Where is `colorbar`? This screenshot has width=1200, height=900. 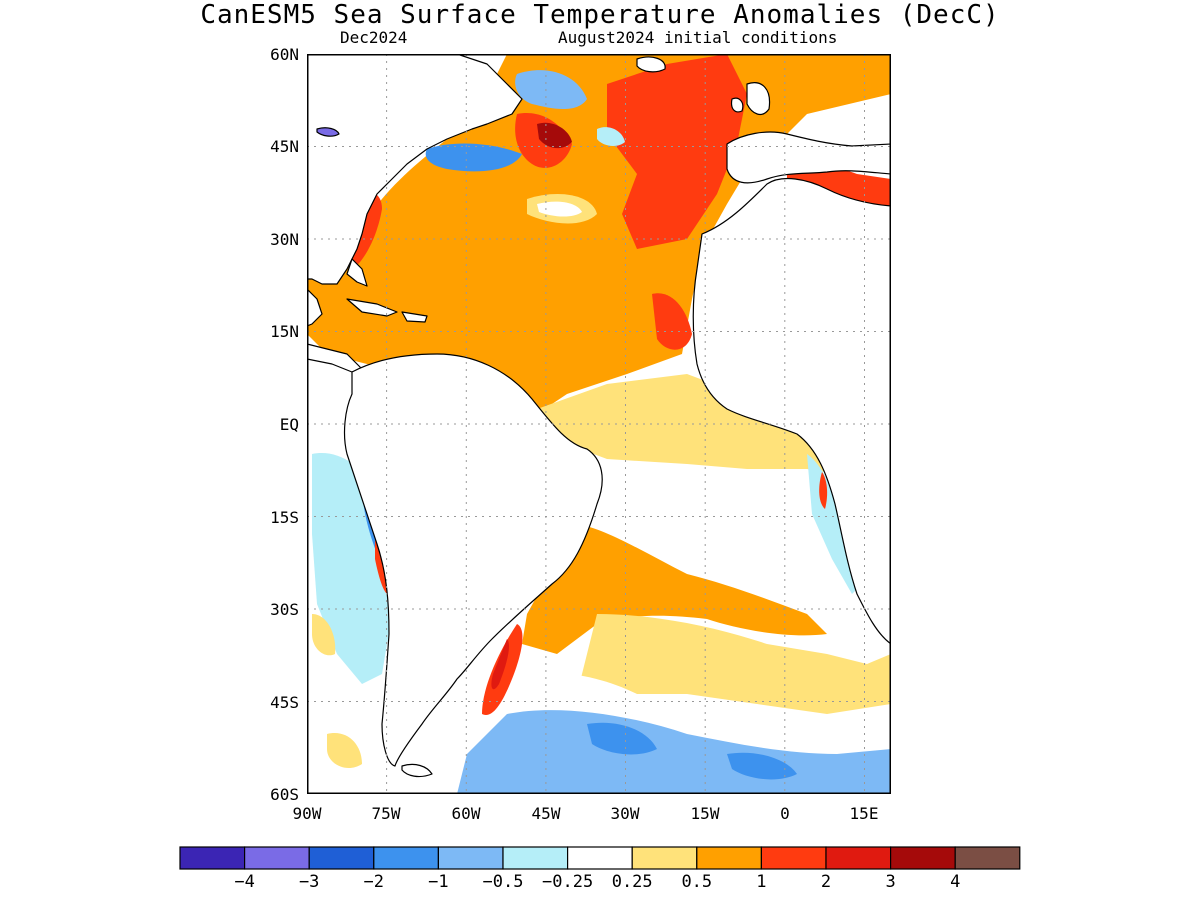
colorbar is located at coordinates (600, 858).